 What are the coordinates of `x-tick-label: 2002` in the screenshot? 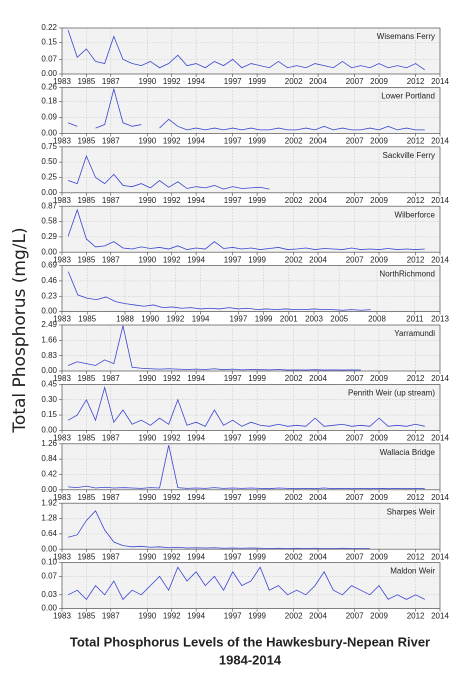 It's located at (294, 556).